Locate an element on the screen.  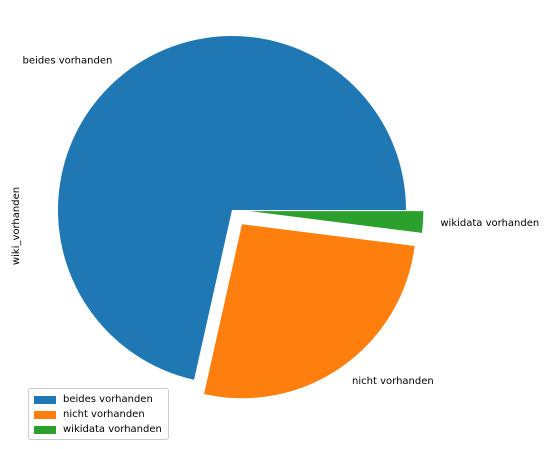
legend-item: wikidata vorhanden is located at coordinates (98, 429).